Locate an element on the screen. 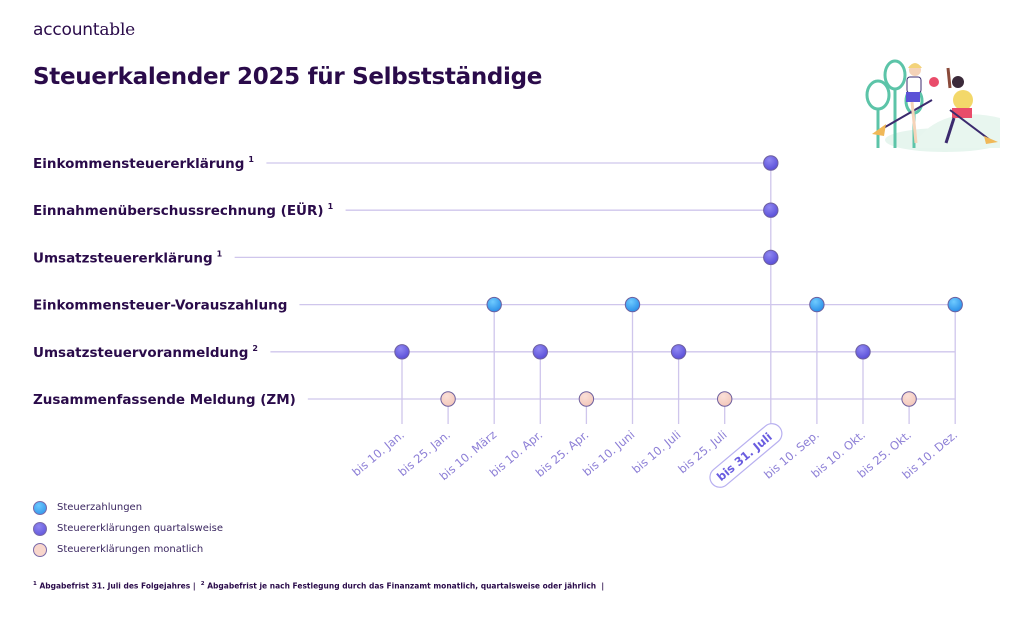 This screenshot has height=631, width=1024. legend-dot-monatlich-icon is located at coordinates (40, 549).